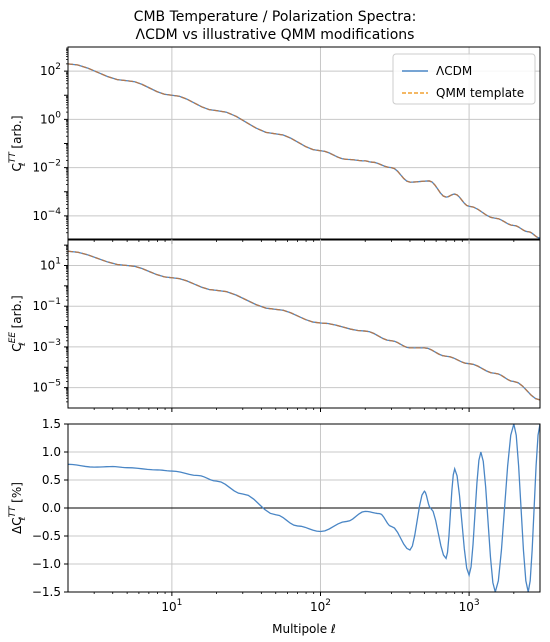  What do you see at coordinates (58, 261) in the screenshot?
I see `y-tick-exp: 1` at bounding box center [58, 261].